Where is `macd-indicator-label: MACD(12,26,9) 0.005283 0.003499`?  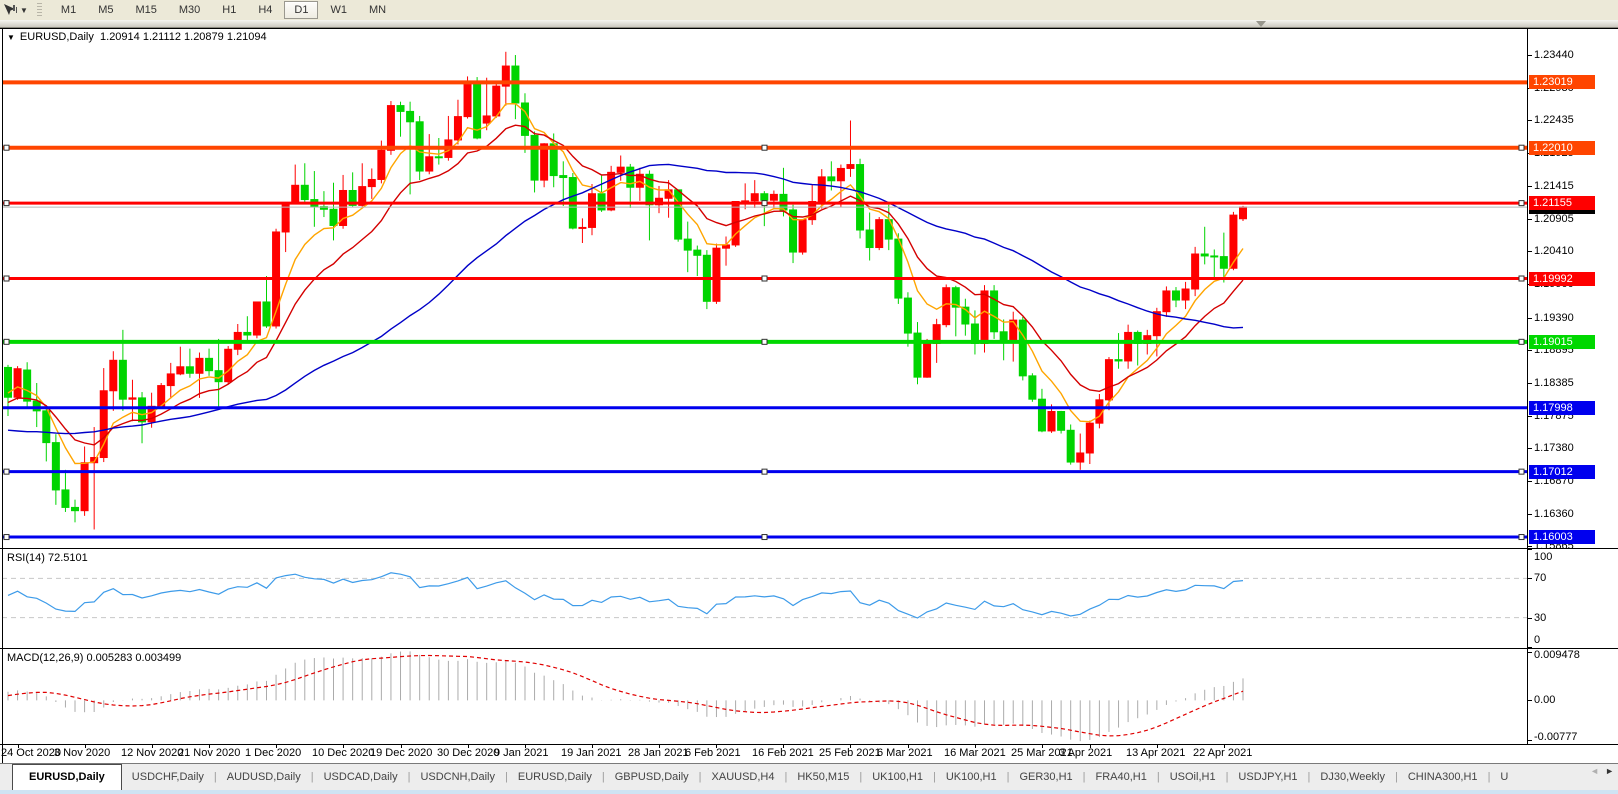
macd-indicator-label: MACD(12,26,9) 0.005283 0.003499 is located at coordinates (94, 658).